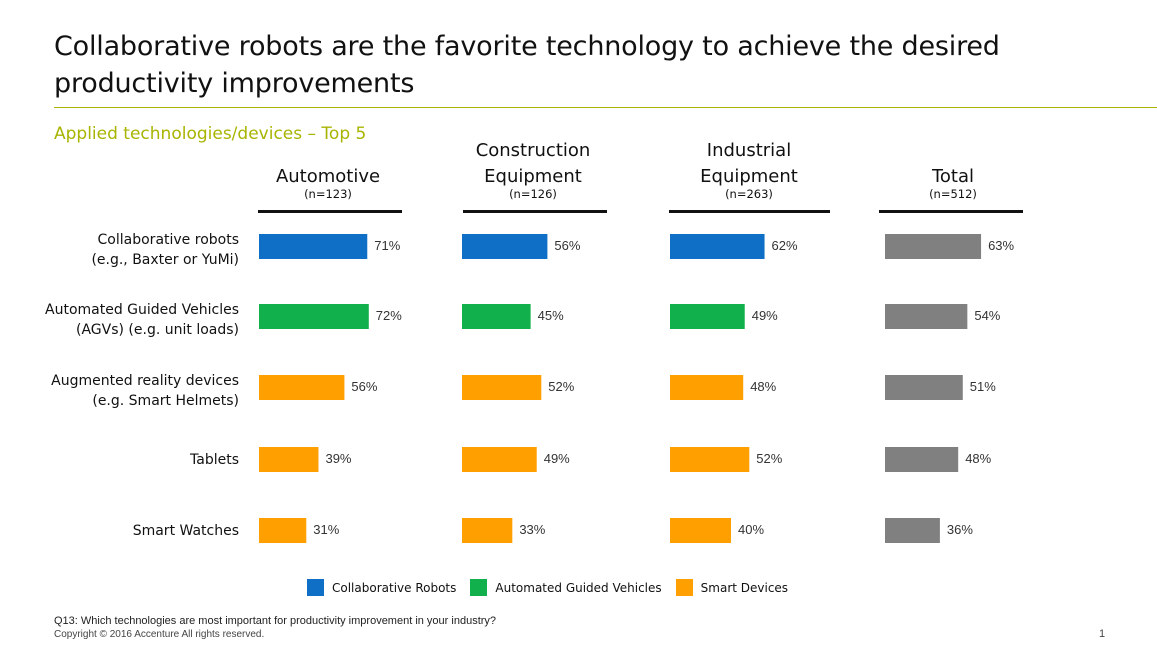 The image size is (1157, 648). Describe the element at coordinates (364, 386) in the screenshot. I see `value-label-col0-row2: 56%` at that location.